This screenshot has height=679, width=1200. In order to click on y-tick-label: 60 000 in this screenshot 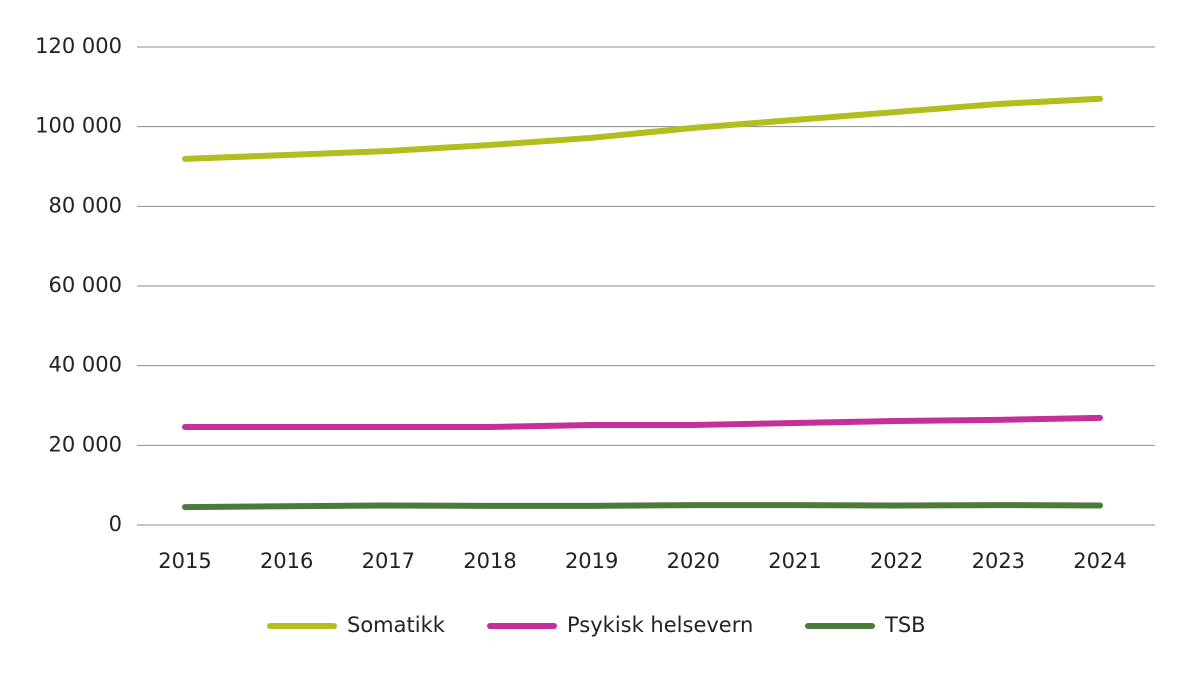, I will do `click(85, 285)`.